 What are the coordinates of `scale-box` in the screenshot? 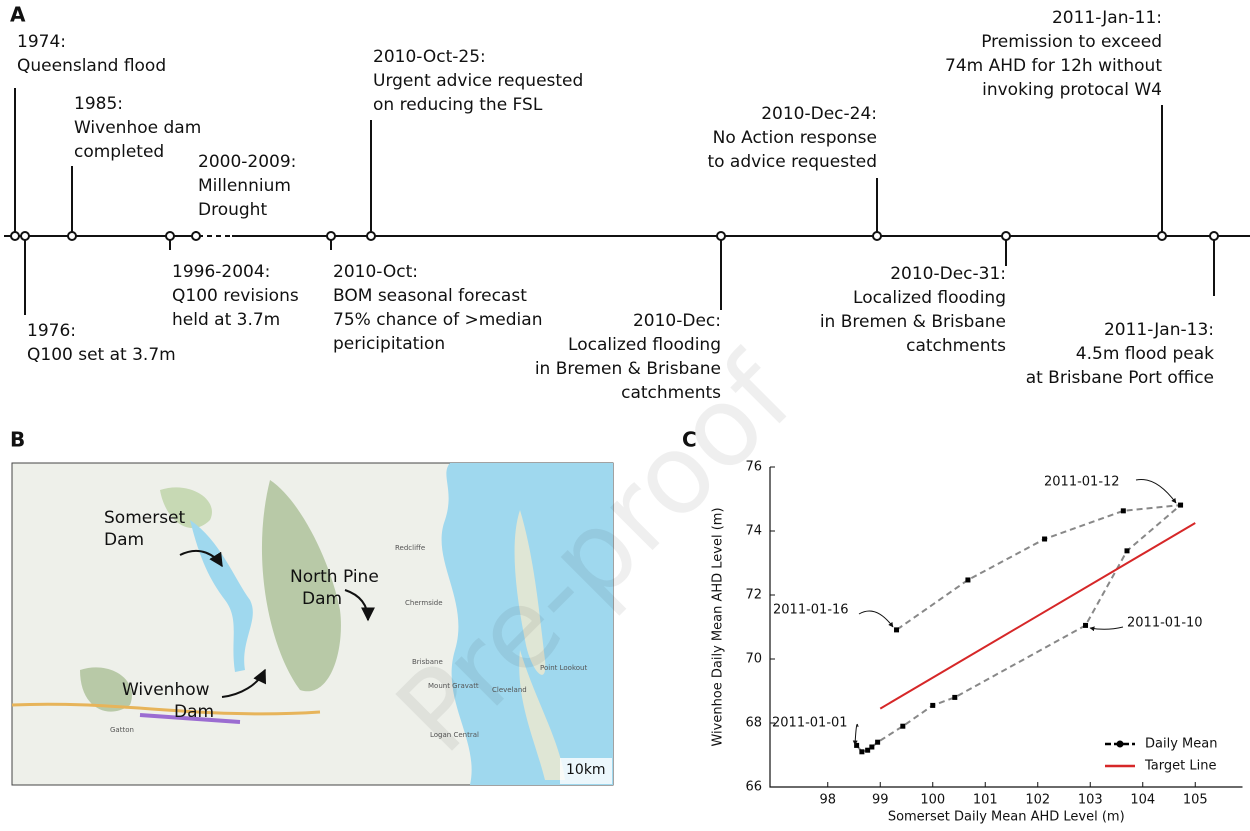 It's located at (586, 771).